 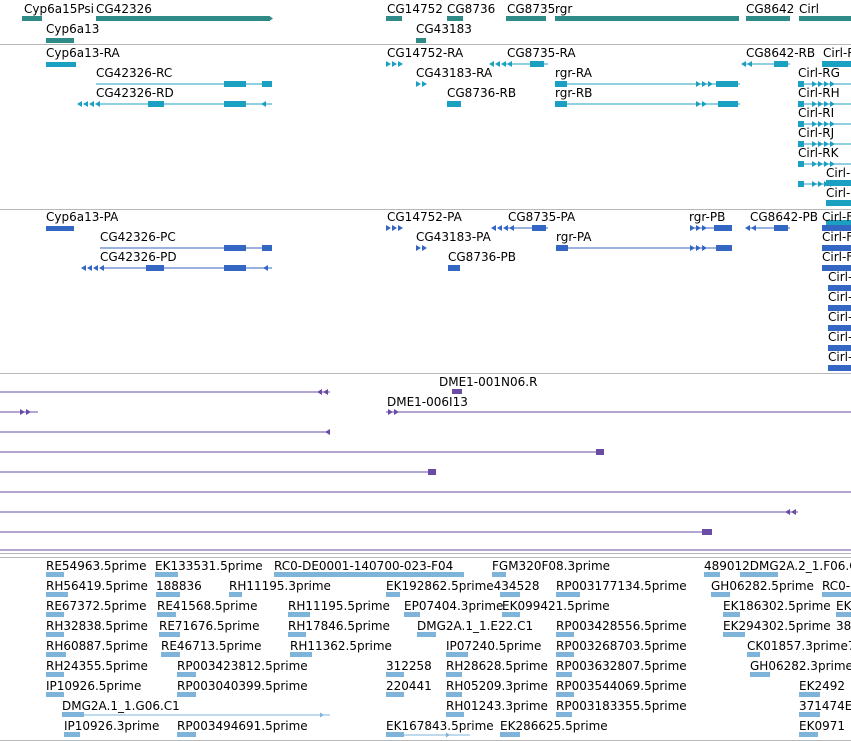 I want to click on feature-label: EK2492, so click(x=822, y=686).